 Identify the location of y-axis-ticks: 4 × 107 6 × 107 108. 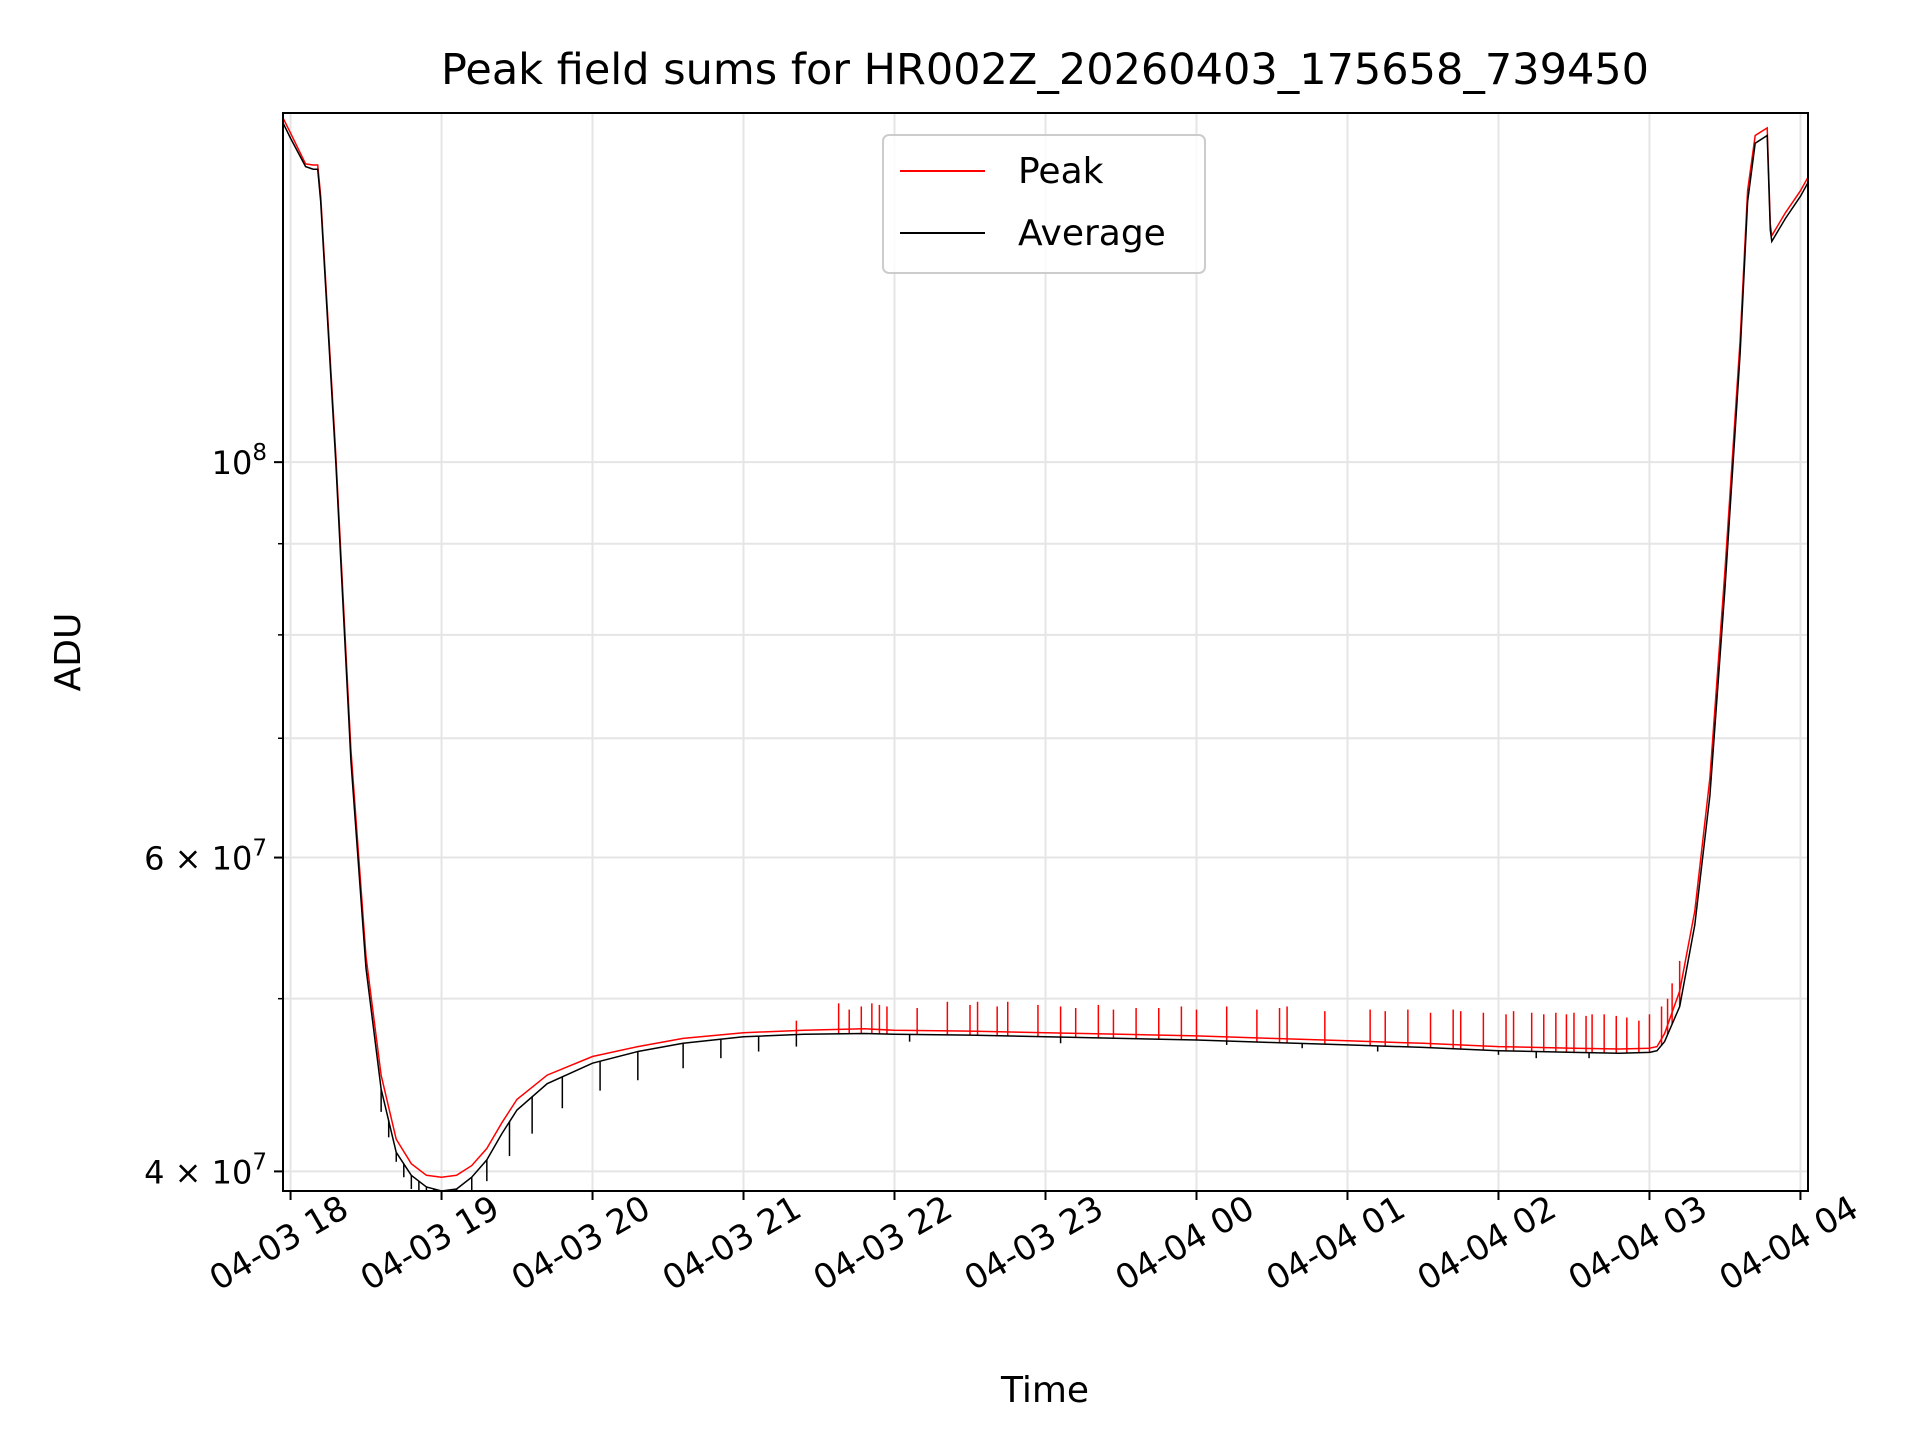
(213, 815).